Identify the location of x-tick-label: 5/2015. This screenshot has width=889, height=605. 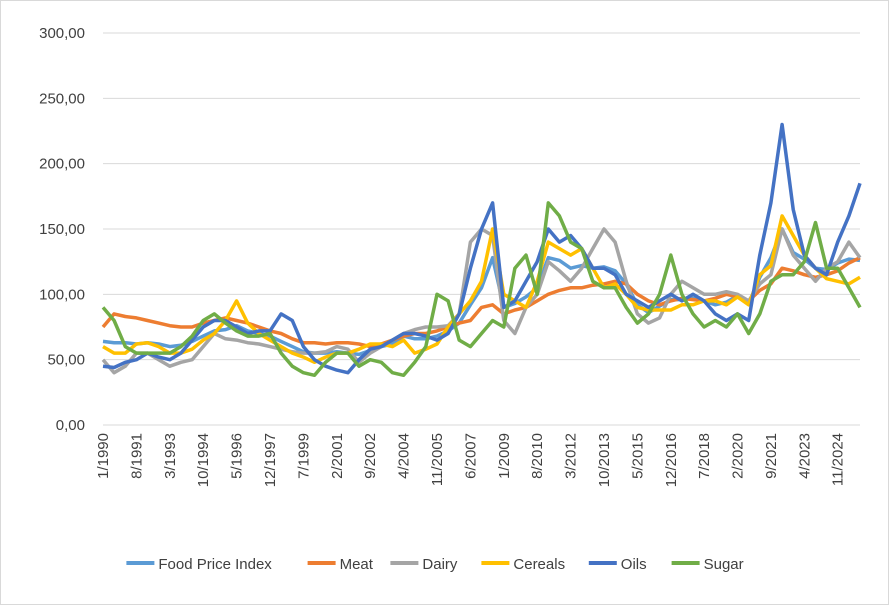
(637, 456).